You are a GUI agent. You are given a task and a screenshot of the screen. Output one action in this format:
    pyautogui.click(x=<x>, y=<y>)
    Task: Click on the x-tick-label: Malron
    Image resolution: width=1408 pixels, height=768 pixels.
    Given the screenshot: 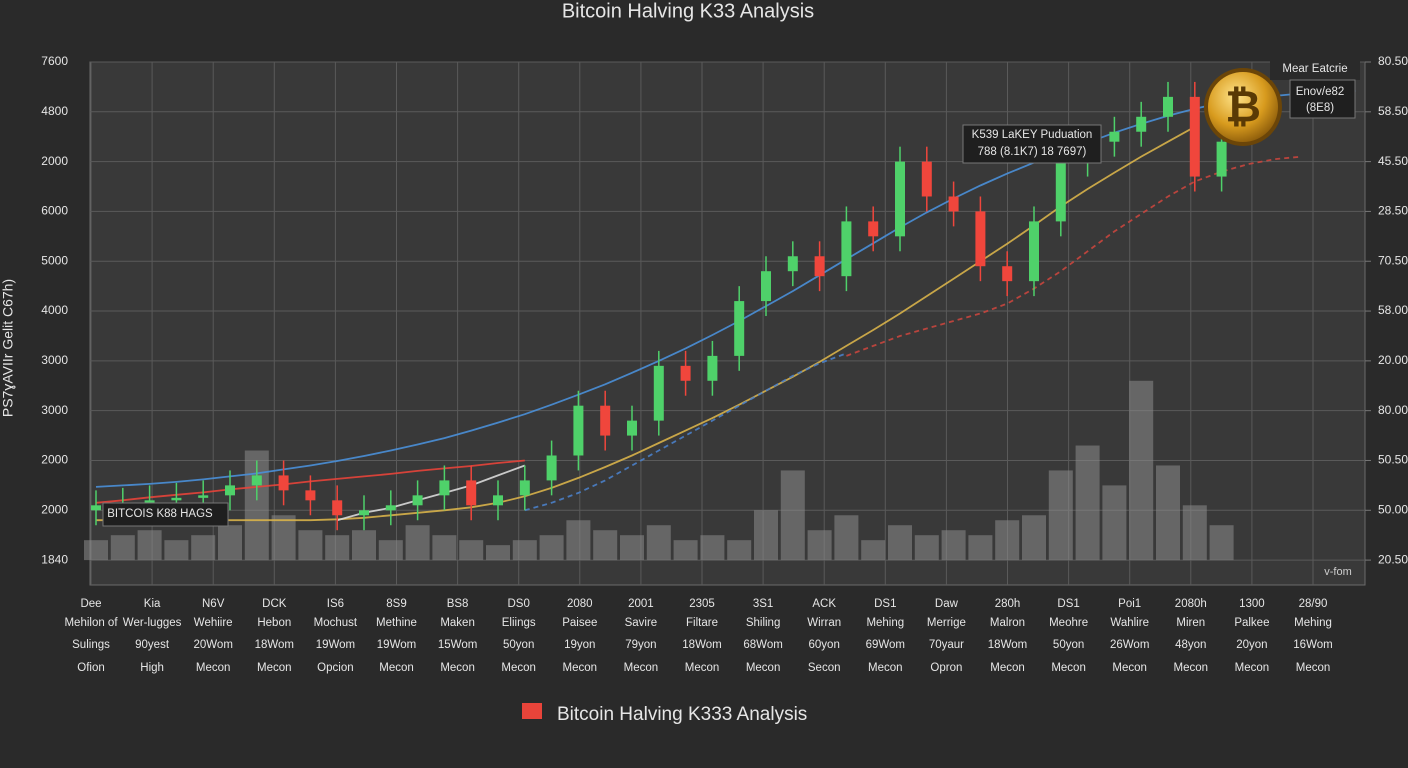 What is the action you would take?
    pyautogui.click(x=1007, y=623)
    